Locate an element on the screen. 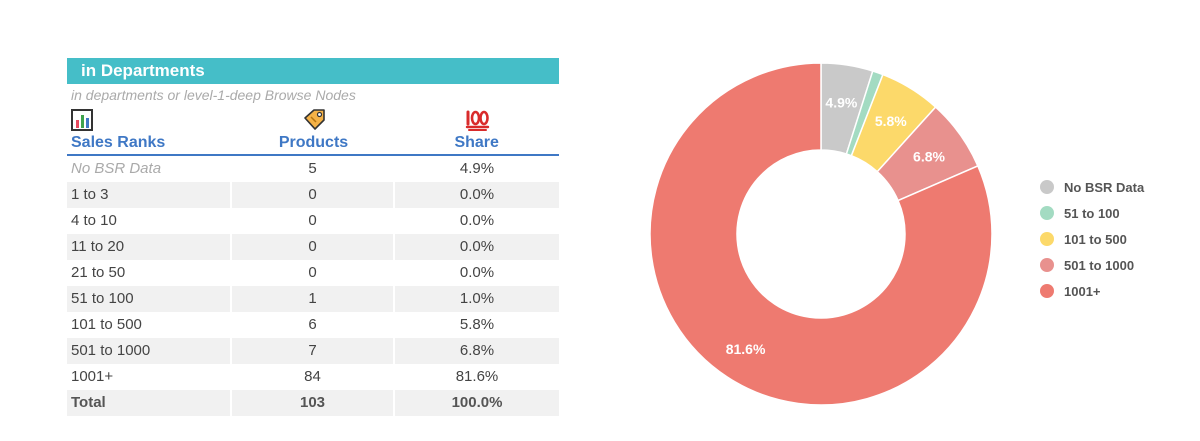 The width and height of the screenshot is (1200, 441). slice-data-label: 4.9% is located at coordinates (841, 103).